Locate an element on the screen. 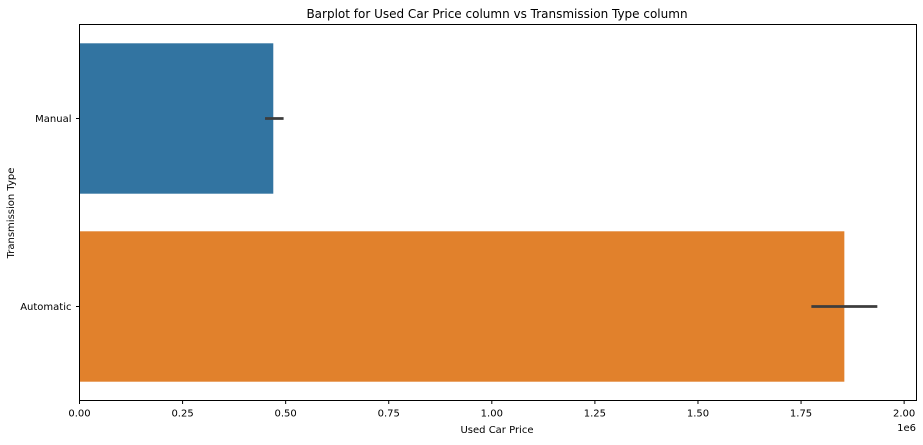 This screenshot has width=923, height=445. x-axis-offset-label: 1e6 is located at coordinates (906, 428).